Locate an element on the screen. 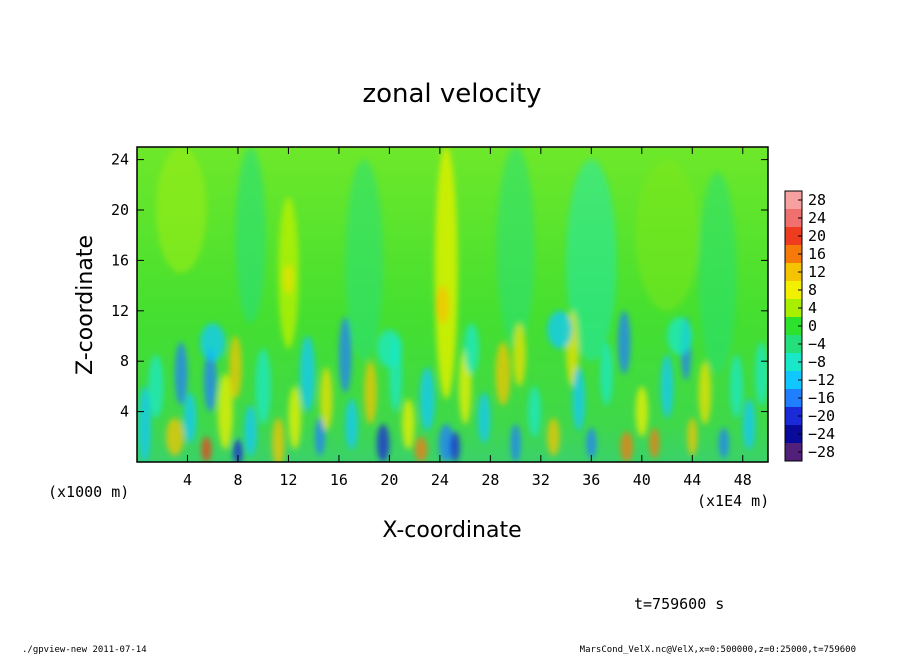  colorbar-label: 20 is located at coordinates (817, 236).